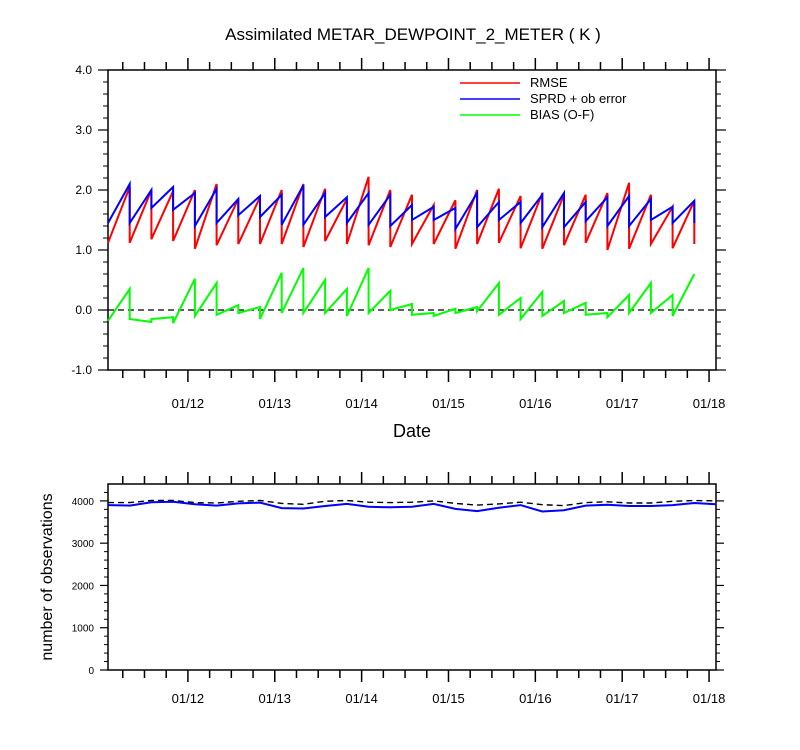 The height and width of the screenshot is (750, 800). I want to click on legend-label: SPRD + ob error, so click(578, 98).